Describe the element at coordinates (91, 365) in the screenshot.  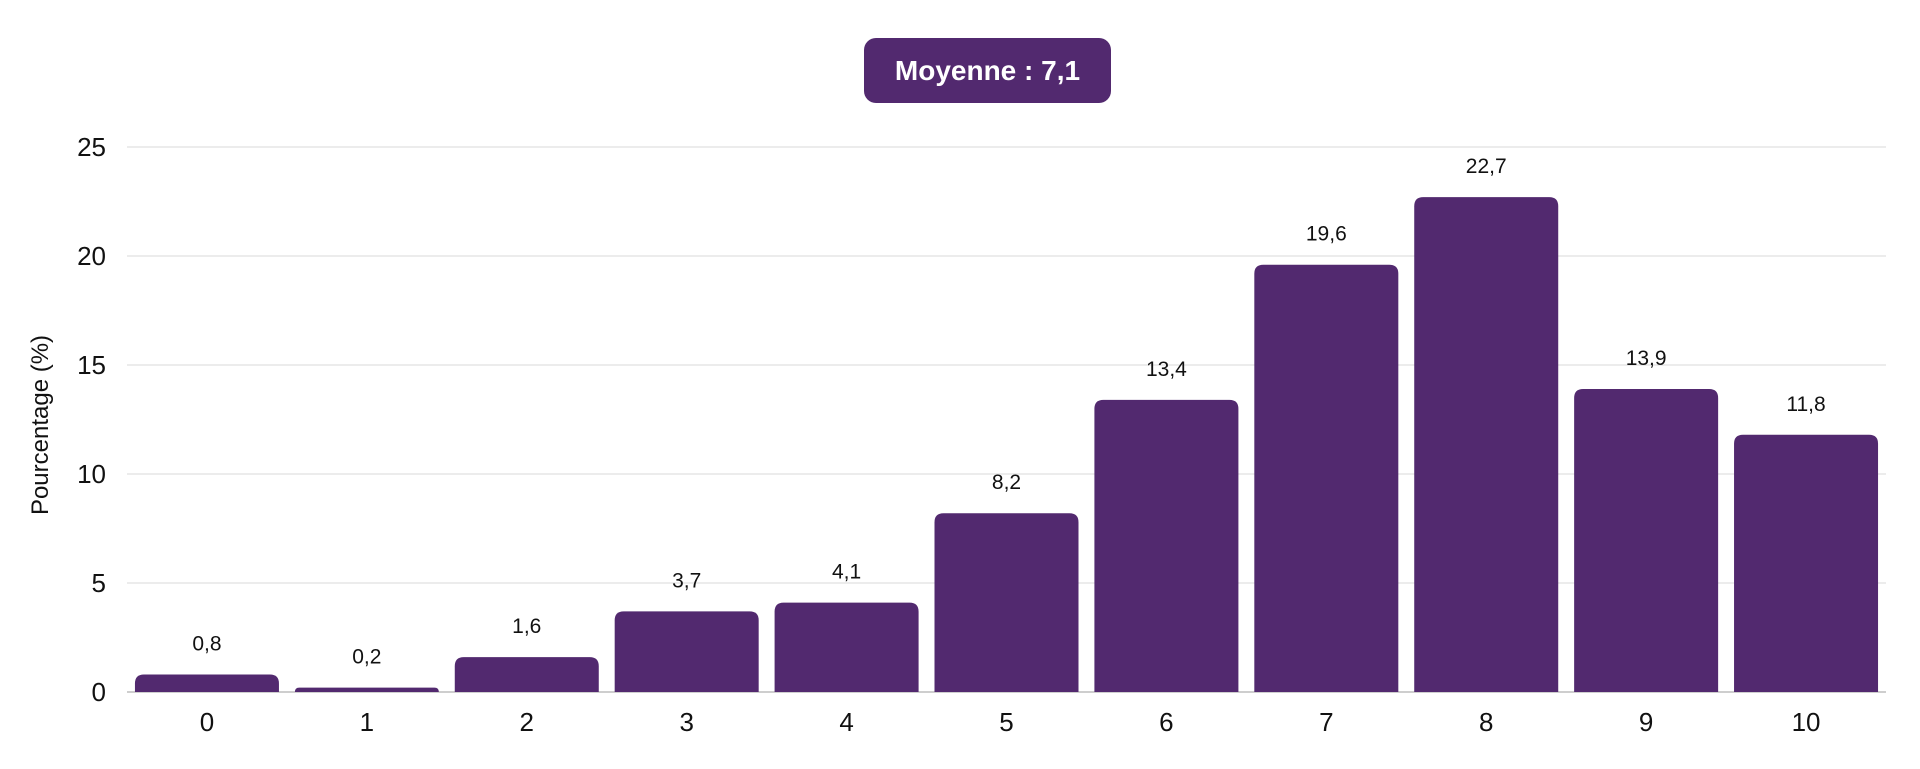
I see `y-tick-label: 15` at that location.